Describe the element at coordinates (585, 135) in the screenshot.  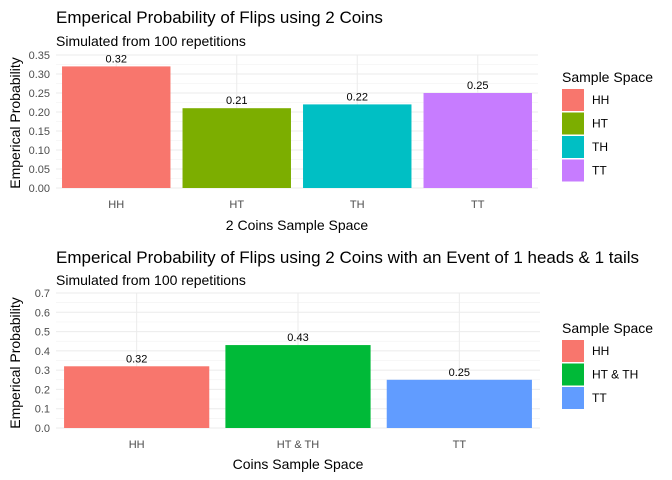
I see `legend-items: HH HT TH TT` at that location.